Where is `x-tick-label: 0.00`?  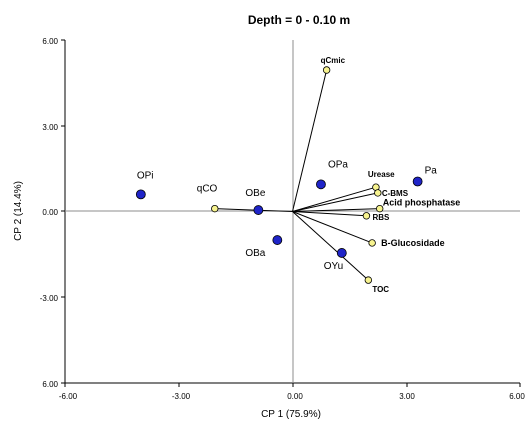 x-tick-label: 0.00 is located at coordinates (295, 396).